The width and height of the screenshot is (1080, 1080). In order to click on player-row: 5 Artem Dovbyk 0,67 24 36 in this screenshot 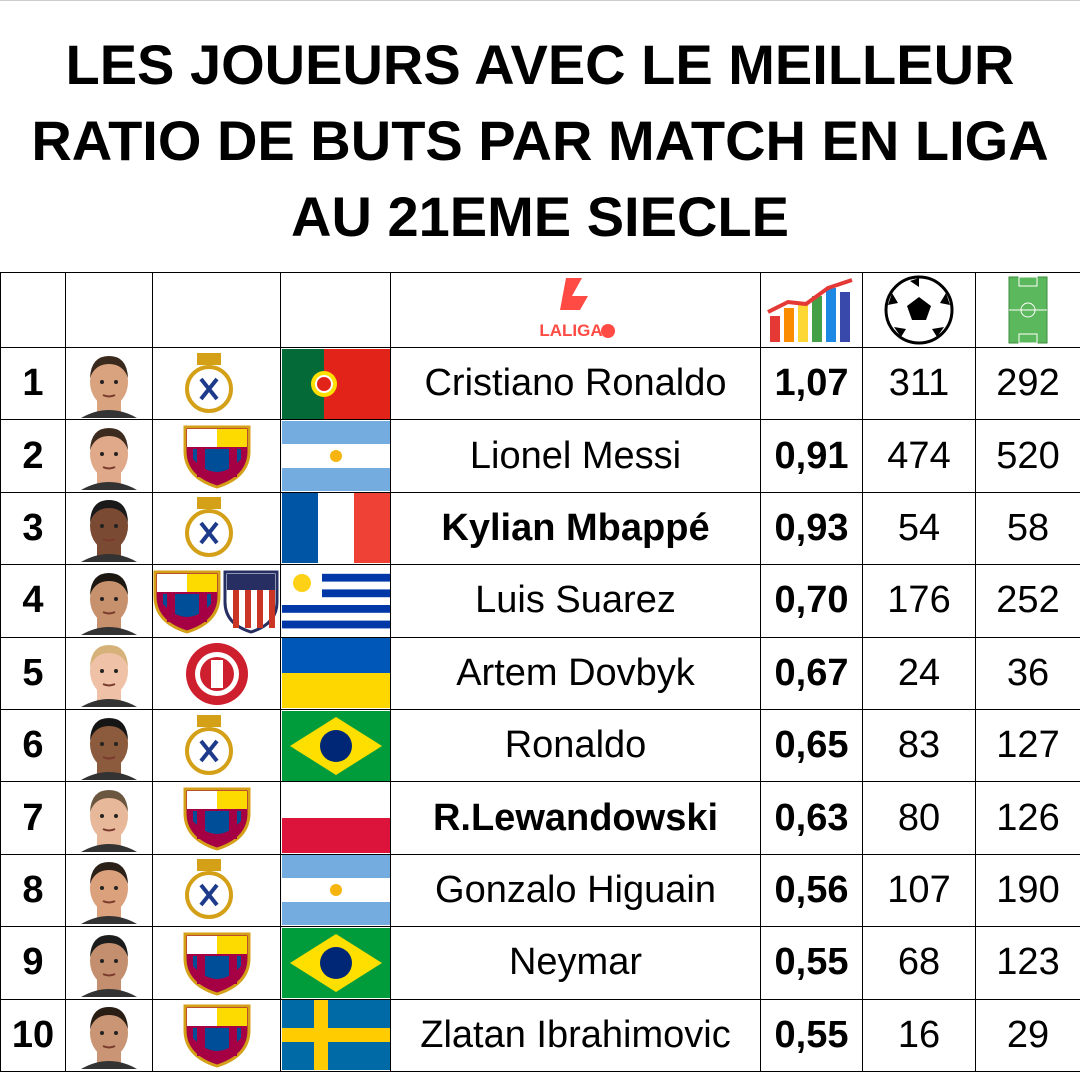, I will do `click(540, 673)`.